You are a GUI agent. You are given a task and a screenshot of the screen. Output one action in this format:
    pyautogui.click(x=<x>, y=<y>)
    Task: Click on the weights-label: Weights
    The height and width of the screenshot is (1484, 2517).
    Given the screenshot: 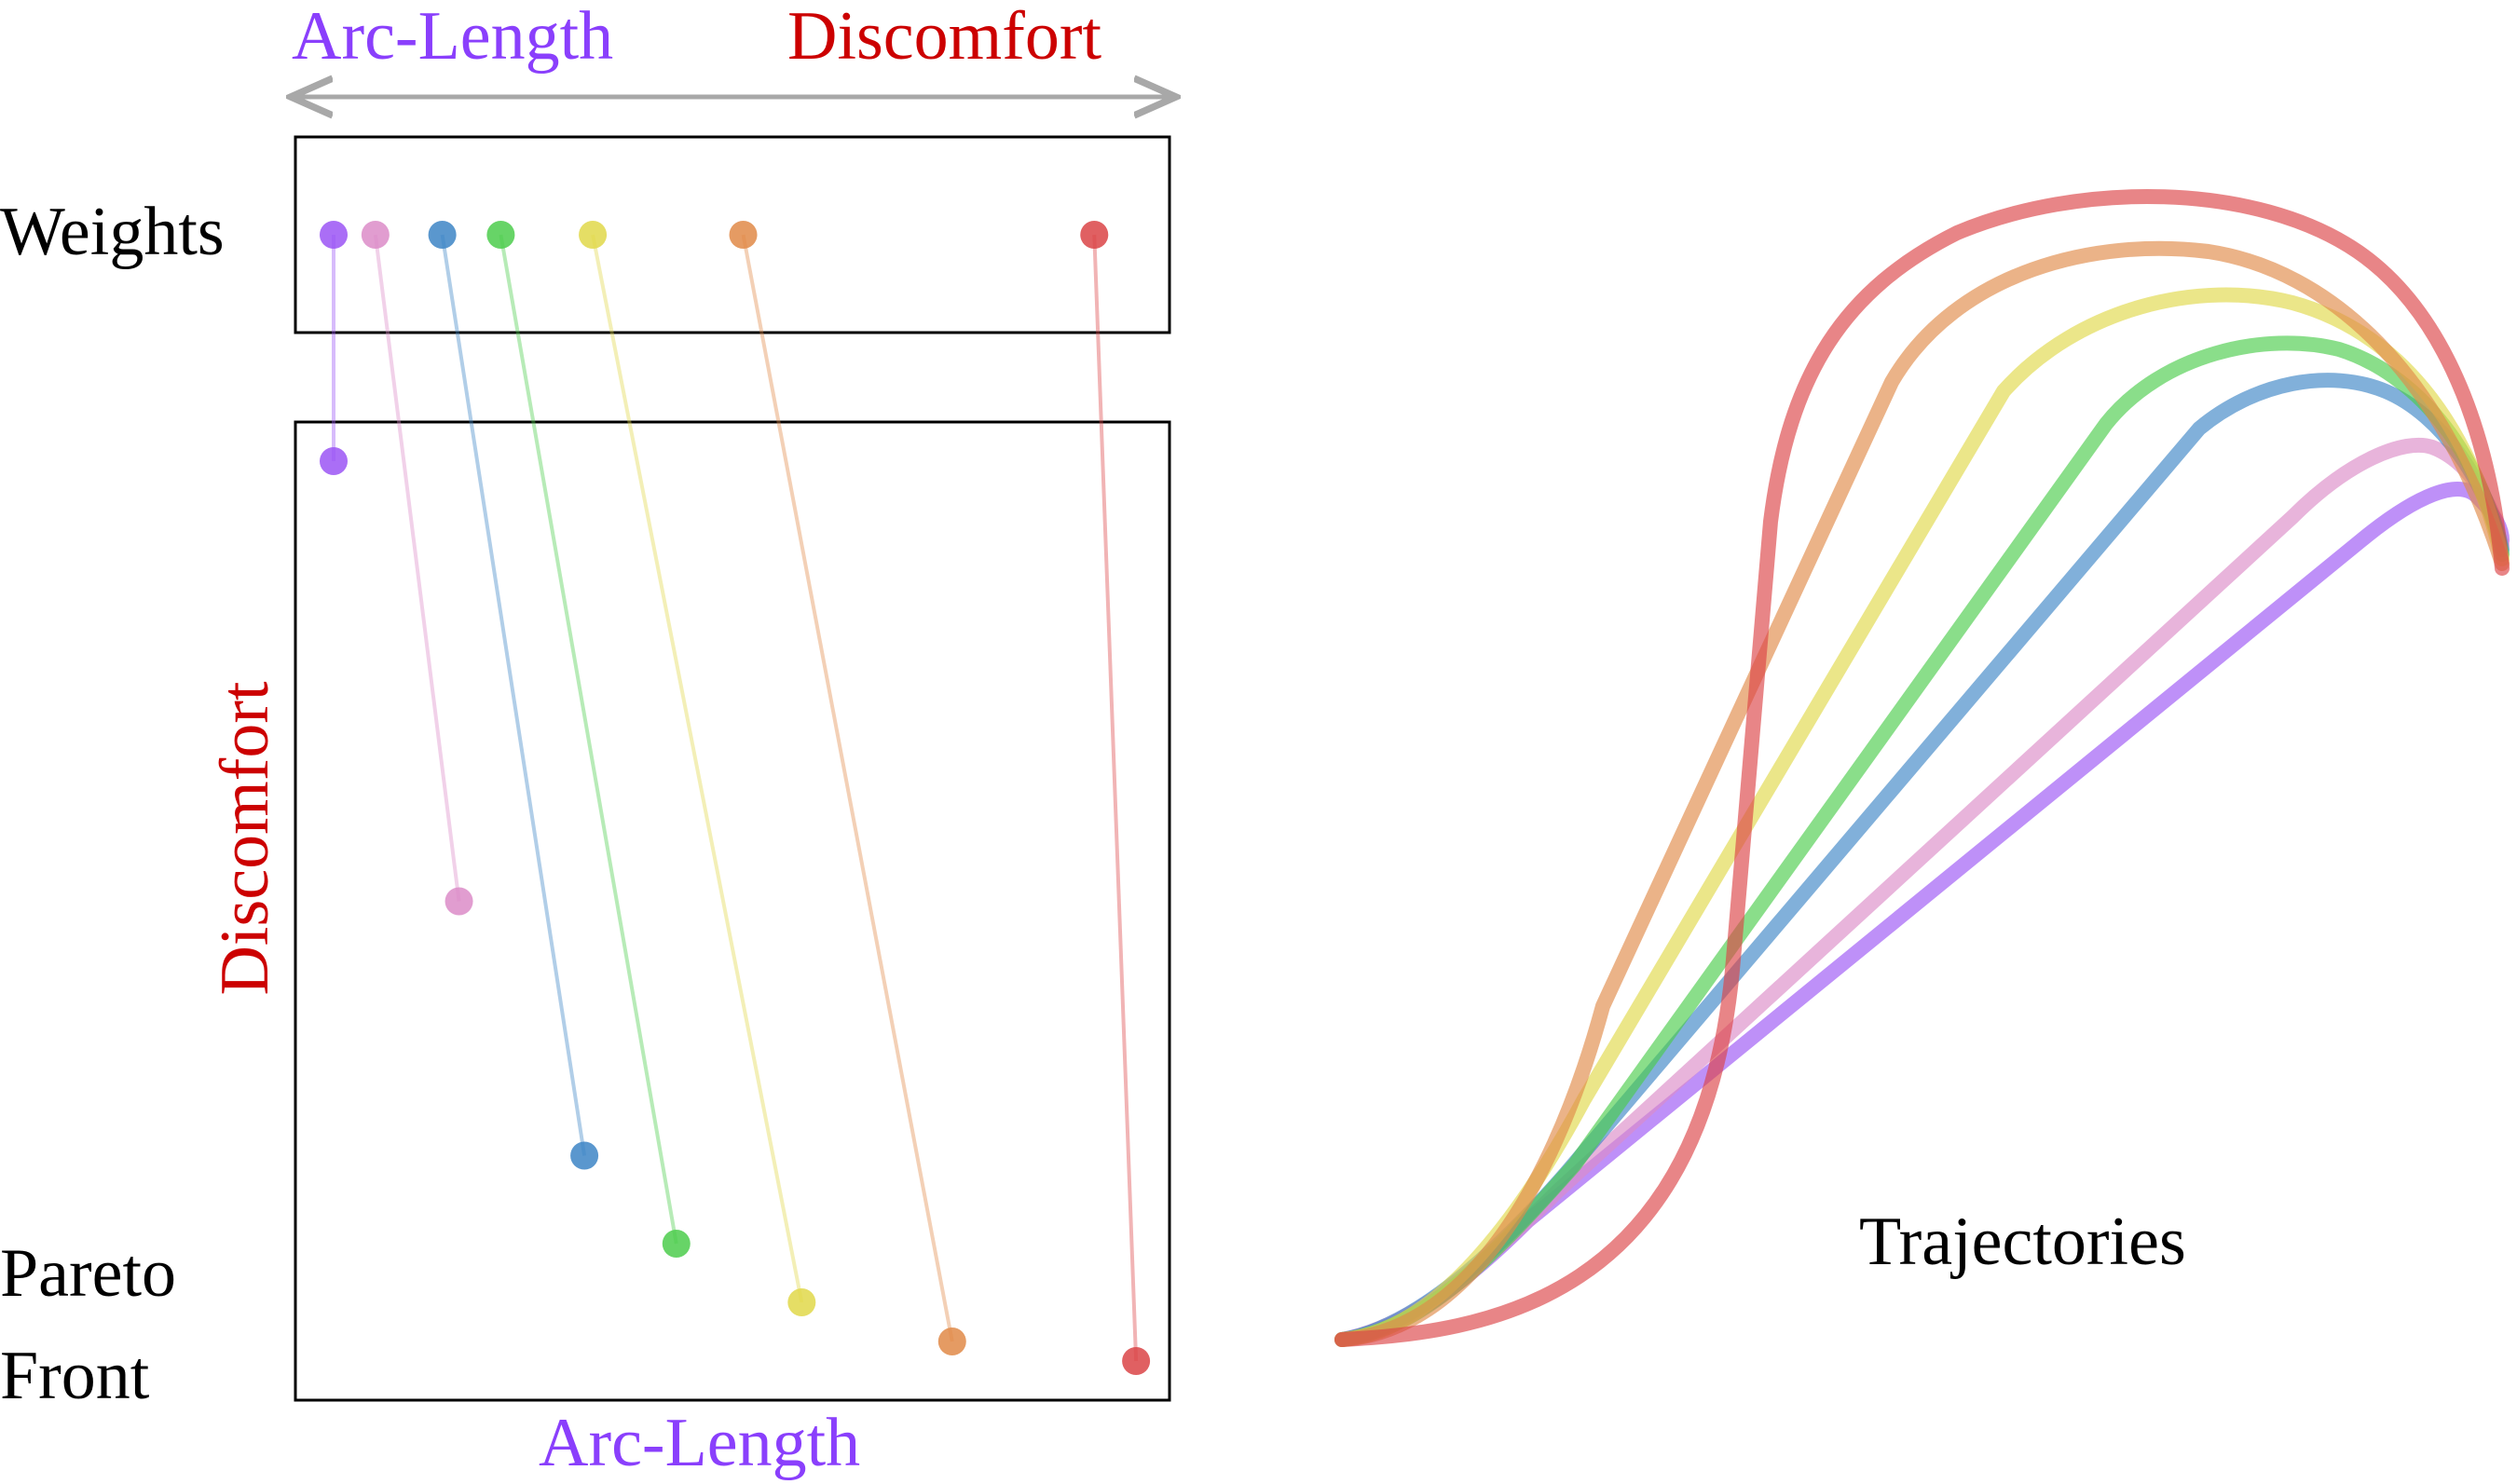 What is the action you would take?
    pyautogui.click(x=112, y=232)
    